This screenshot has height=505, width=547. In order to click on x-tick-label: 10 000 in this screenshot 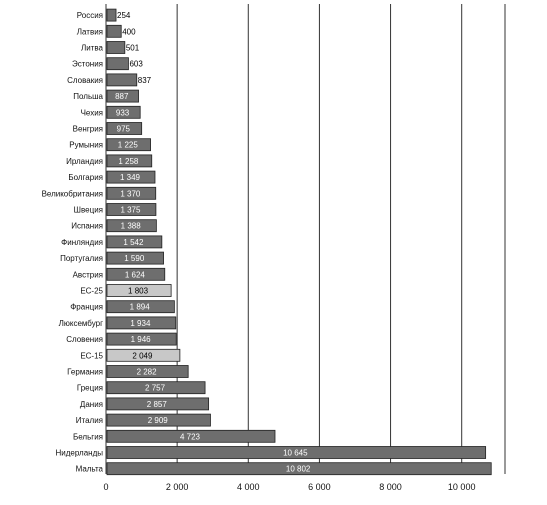, I will do `click(462, 487)`.